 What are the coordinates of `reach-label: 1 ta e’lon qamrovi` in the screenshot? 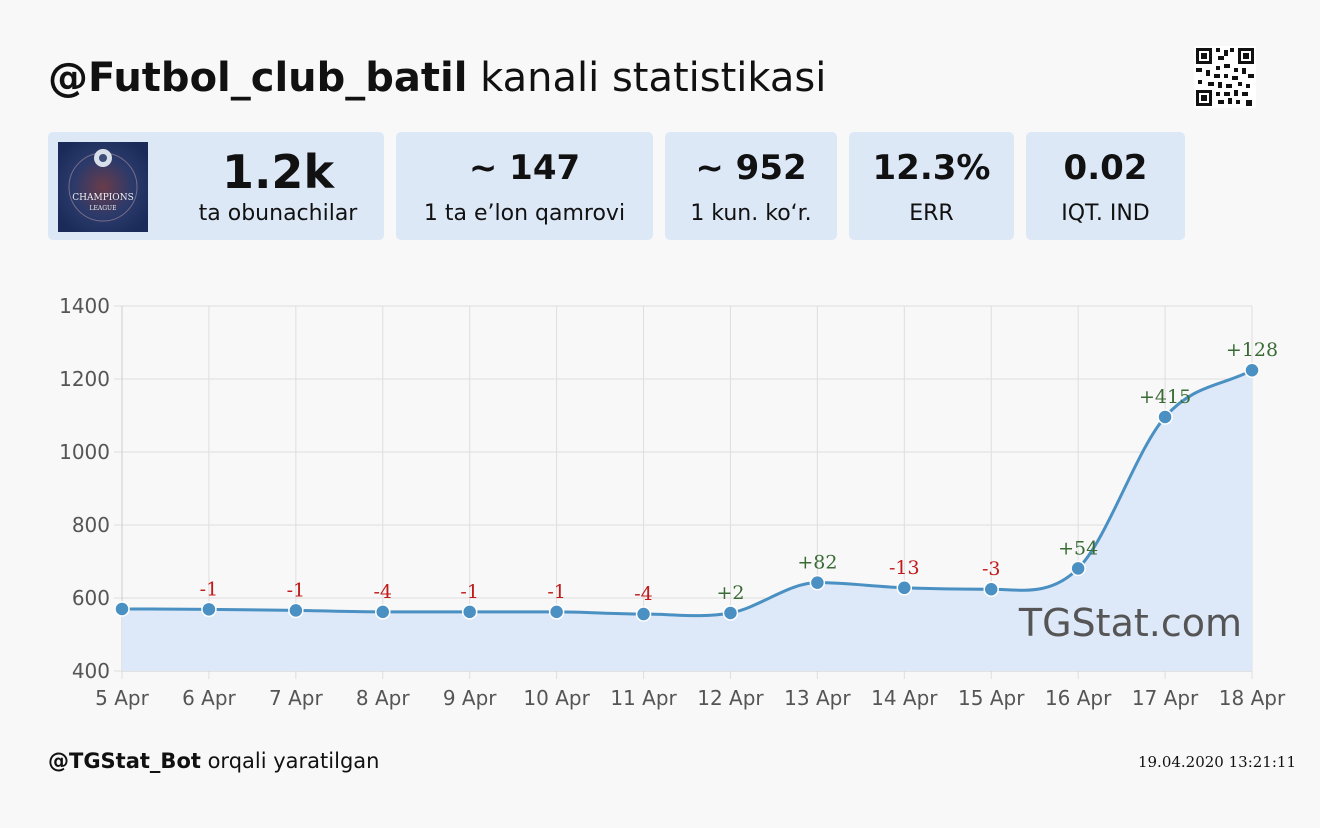 It's located at (524, 213).